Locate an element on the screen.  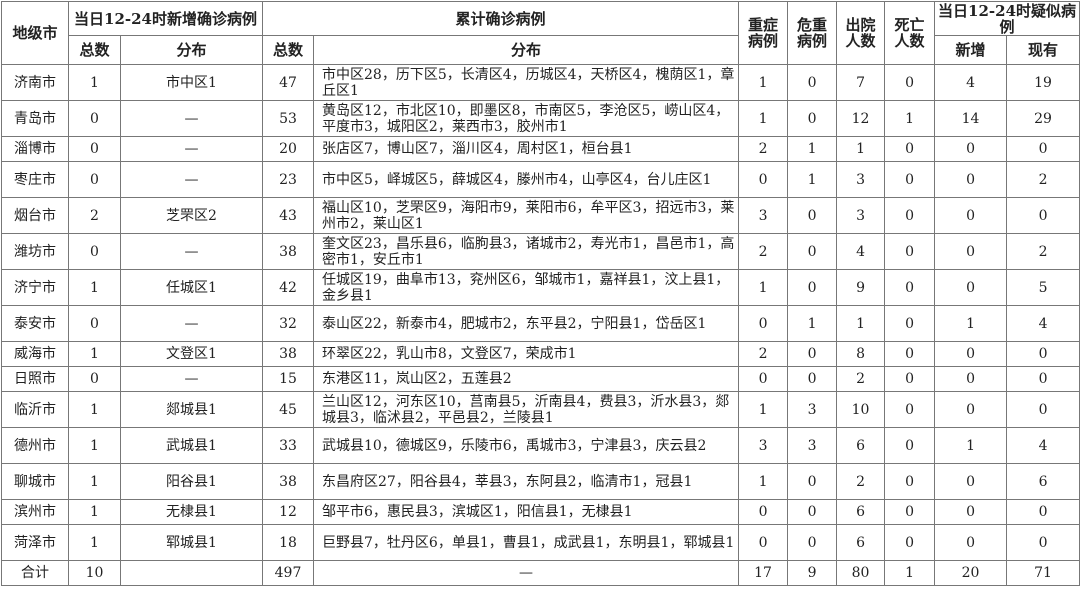
cell: 东昌府区27，阳谷县4，莘县3，东阿县2，临清市1，冠县1 is located at coordinates (526, 481).